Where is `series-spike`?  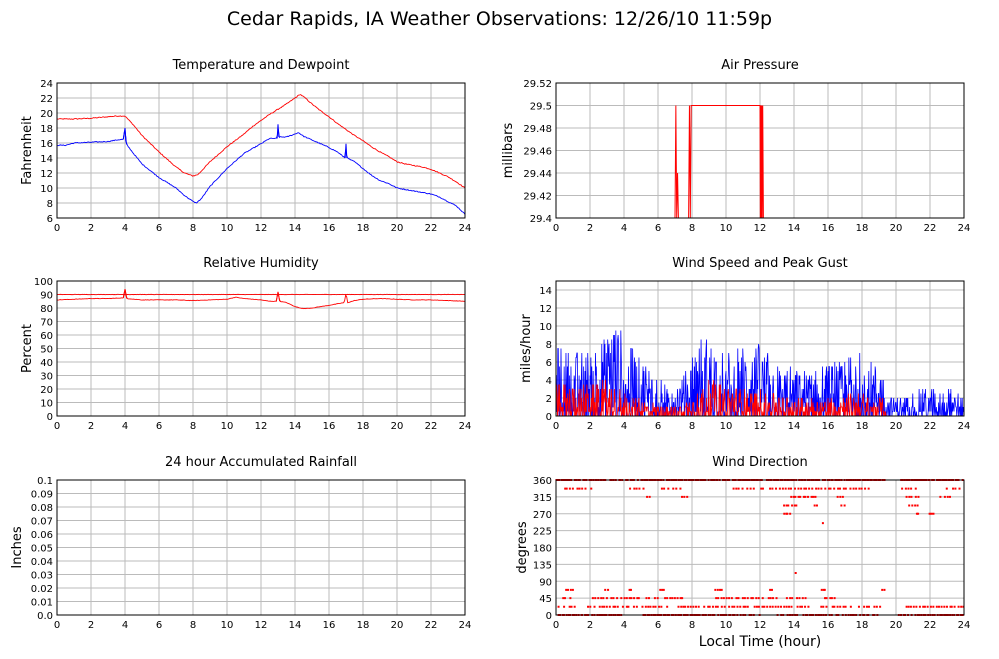
series-spike is located at coordinates (278, 296).